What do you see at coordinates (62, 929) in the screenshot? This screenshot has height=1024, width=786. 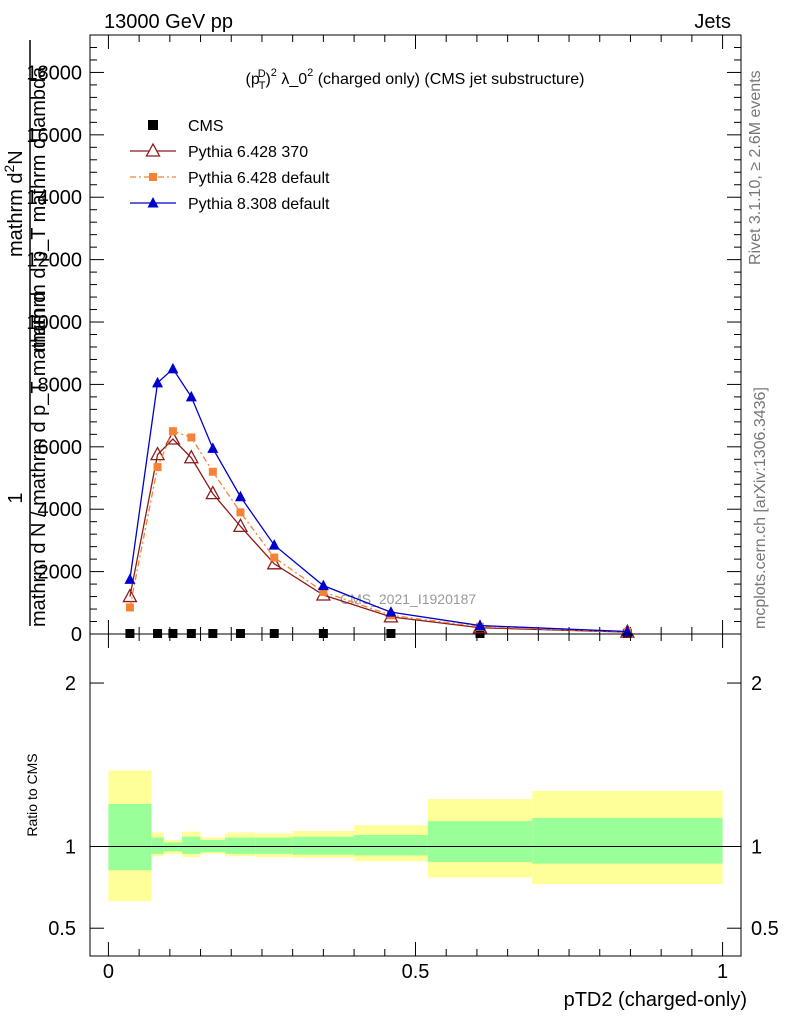 I see `ratio-y-tick-label: 0.5` at bounding box center [62, 929].